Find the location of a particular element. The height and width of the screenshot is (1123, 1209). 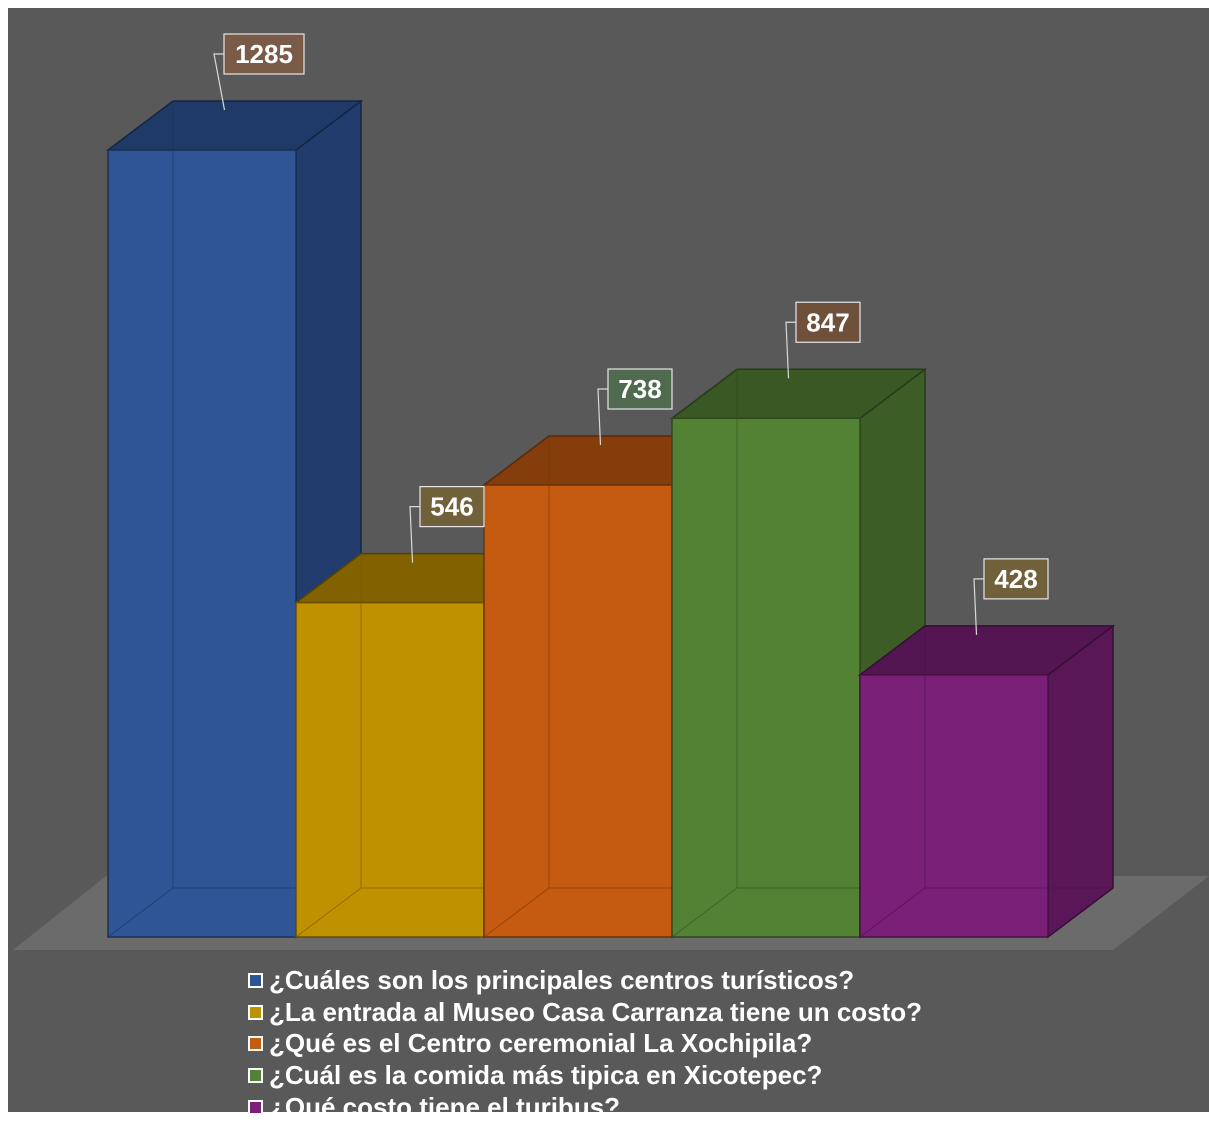

data-label-3: 738 is located at coordinates (635, 407).